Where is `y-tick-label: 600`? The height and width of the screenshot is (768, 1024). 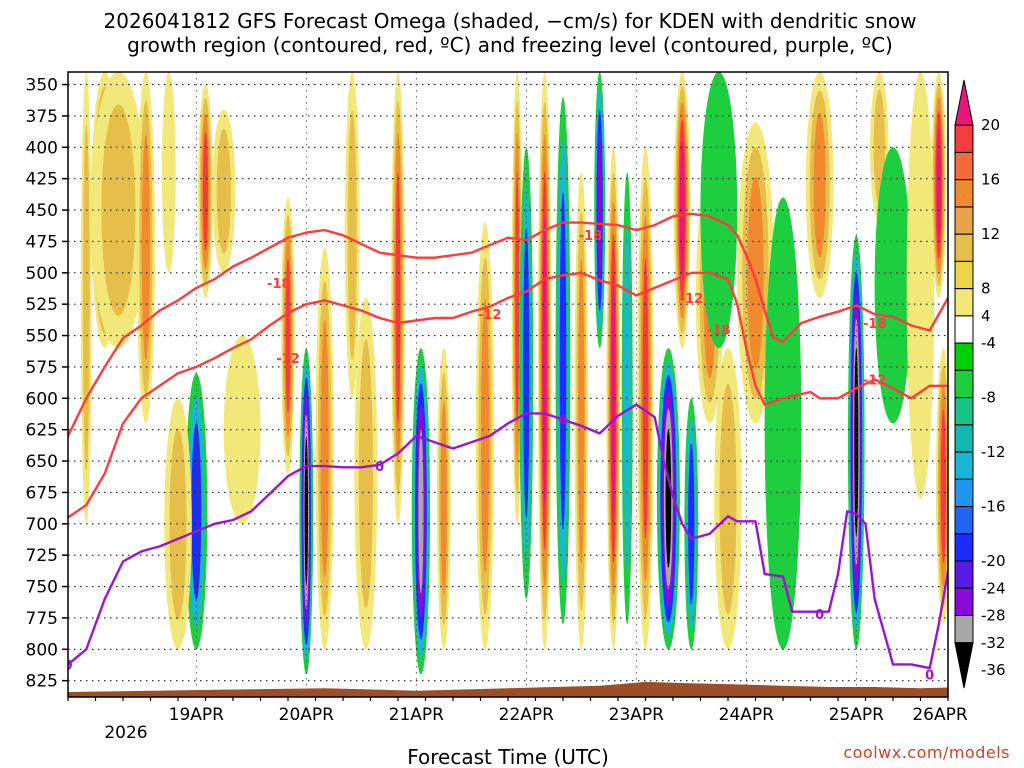 y-tick-label: 600 is located at coordinates (42, 399).